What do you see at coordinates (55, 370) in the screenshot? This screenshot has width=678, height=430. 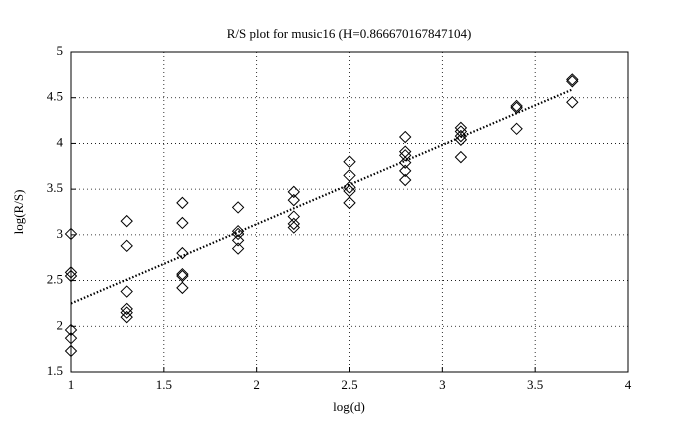 I see `y-tick-label: 1.5` at bounding box center [55, 370].